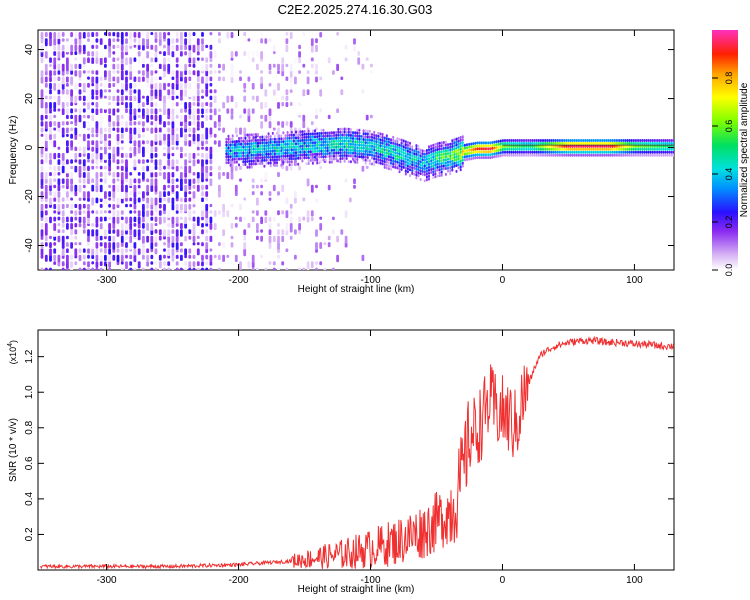 This screenshot has height=600, width=750. What do you see at coordinates (29, 99) in the screenshot?
I see `y-tick-label: 20` at bounding box center [29, 99].